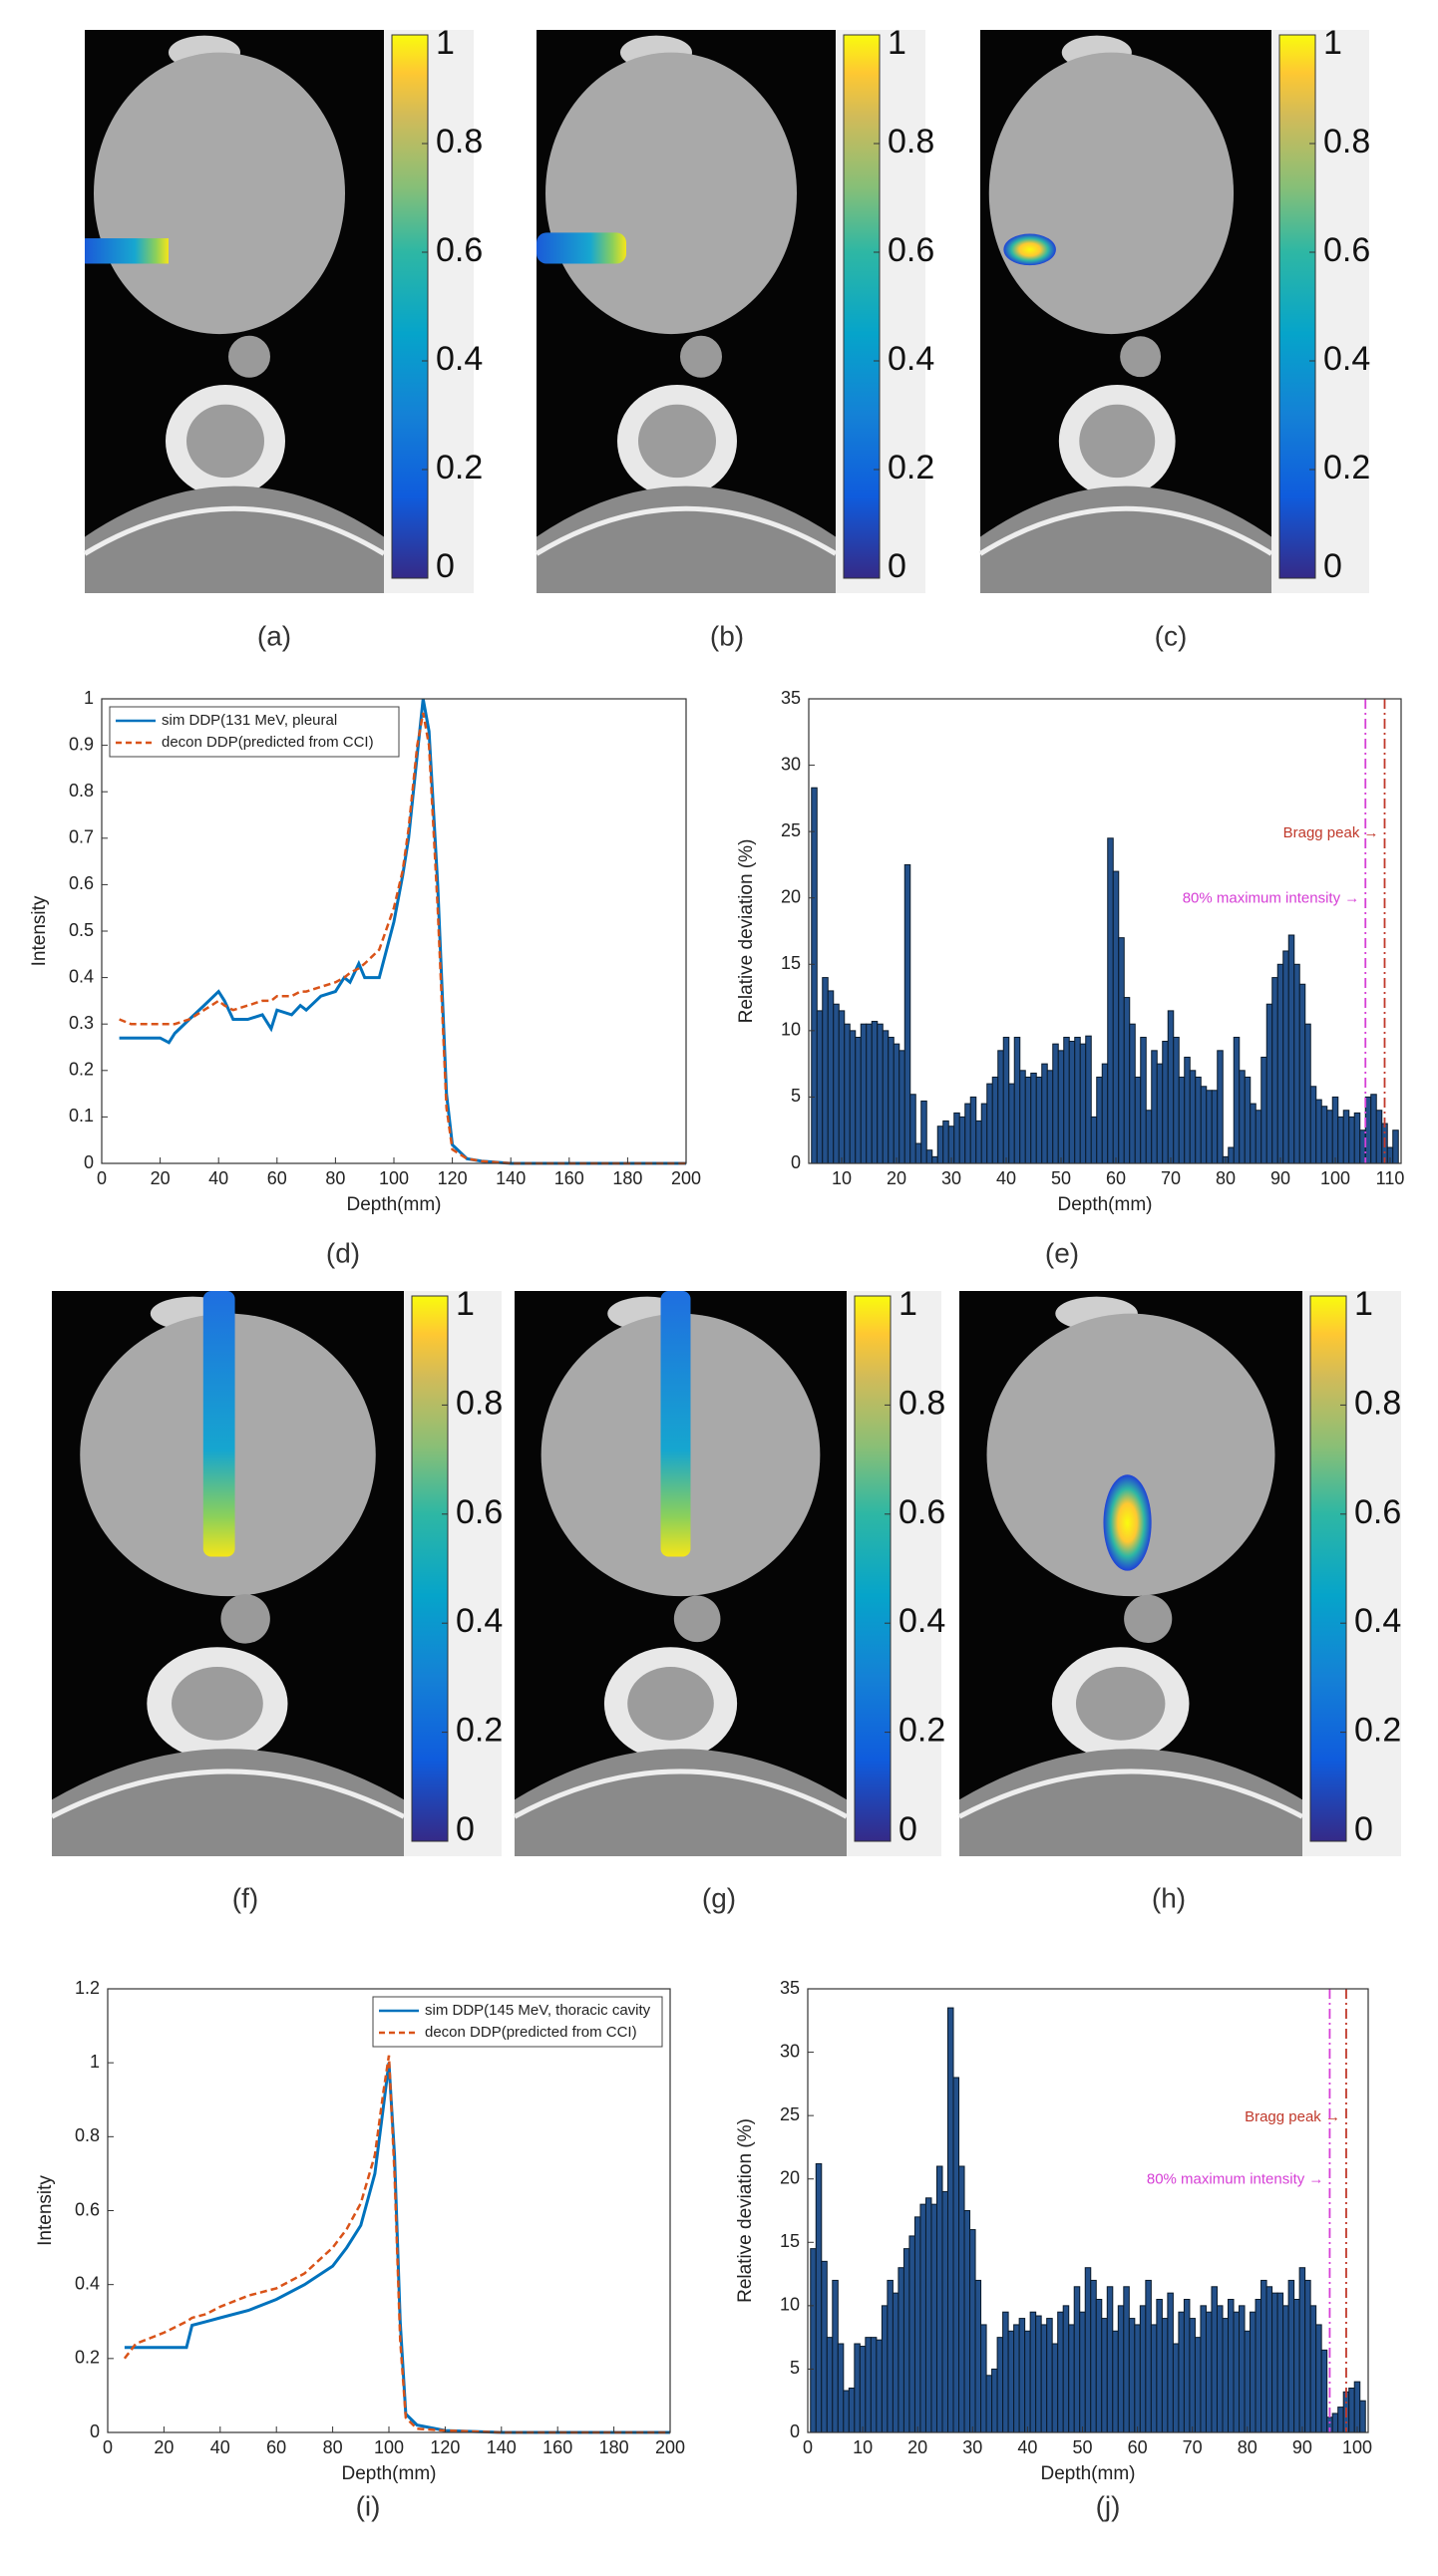  I want to click on legend-label: decon DDP(predicted from CCI), so click(531, 2032).